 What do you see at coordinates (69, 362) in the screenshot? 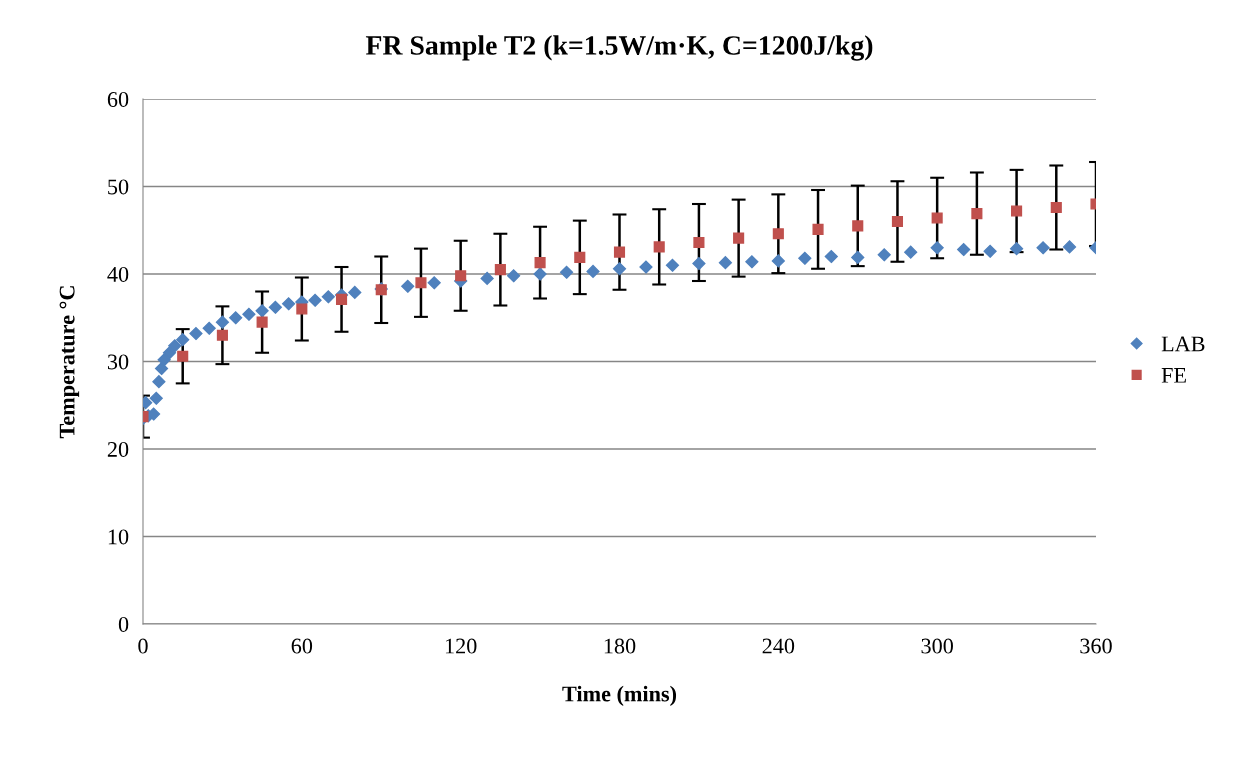
I see `y-axis-title: Temperature °C` at bounding box center [69, 362].